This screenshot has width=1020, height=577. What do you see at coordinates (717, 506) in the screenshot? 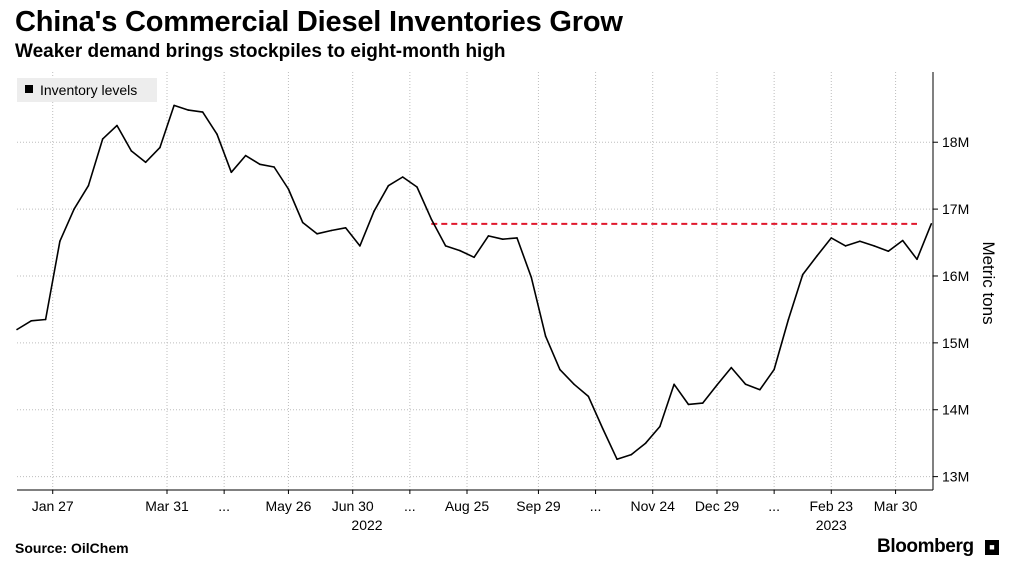
I see `x-tick-label: Dec 29` at bounding box center [717, 506].